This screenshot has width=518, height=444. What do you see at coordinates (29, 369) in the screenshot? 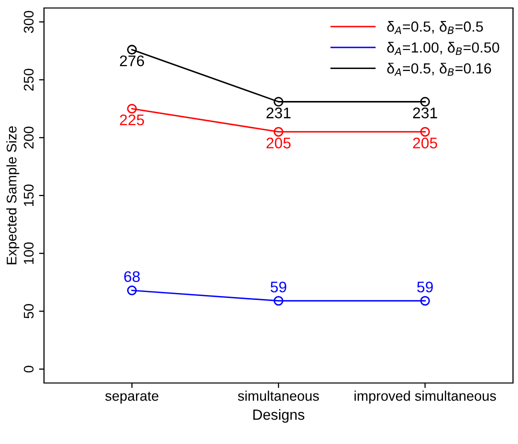
I see `y-tick-label: 0` at bounding box center [29, 369].